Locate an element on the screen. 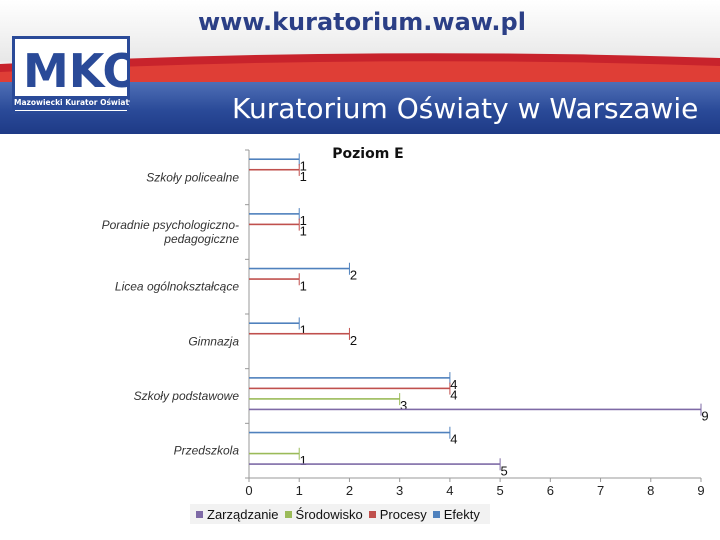  legend-item-efekty: Efekty is located at coordinates (456, 514).